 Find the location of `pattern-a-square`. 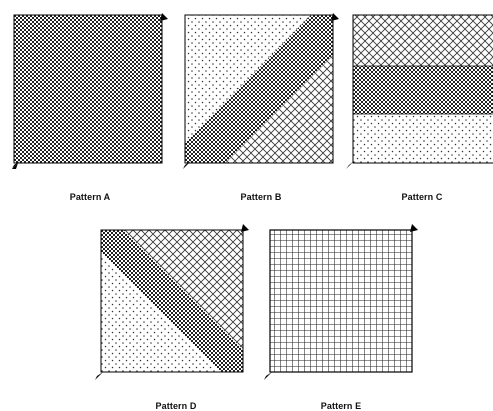

pattern-a-square is located at coordinates (90, 91).